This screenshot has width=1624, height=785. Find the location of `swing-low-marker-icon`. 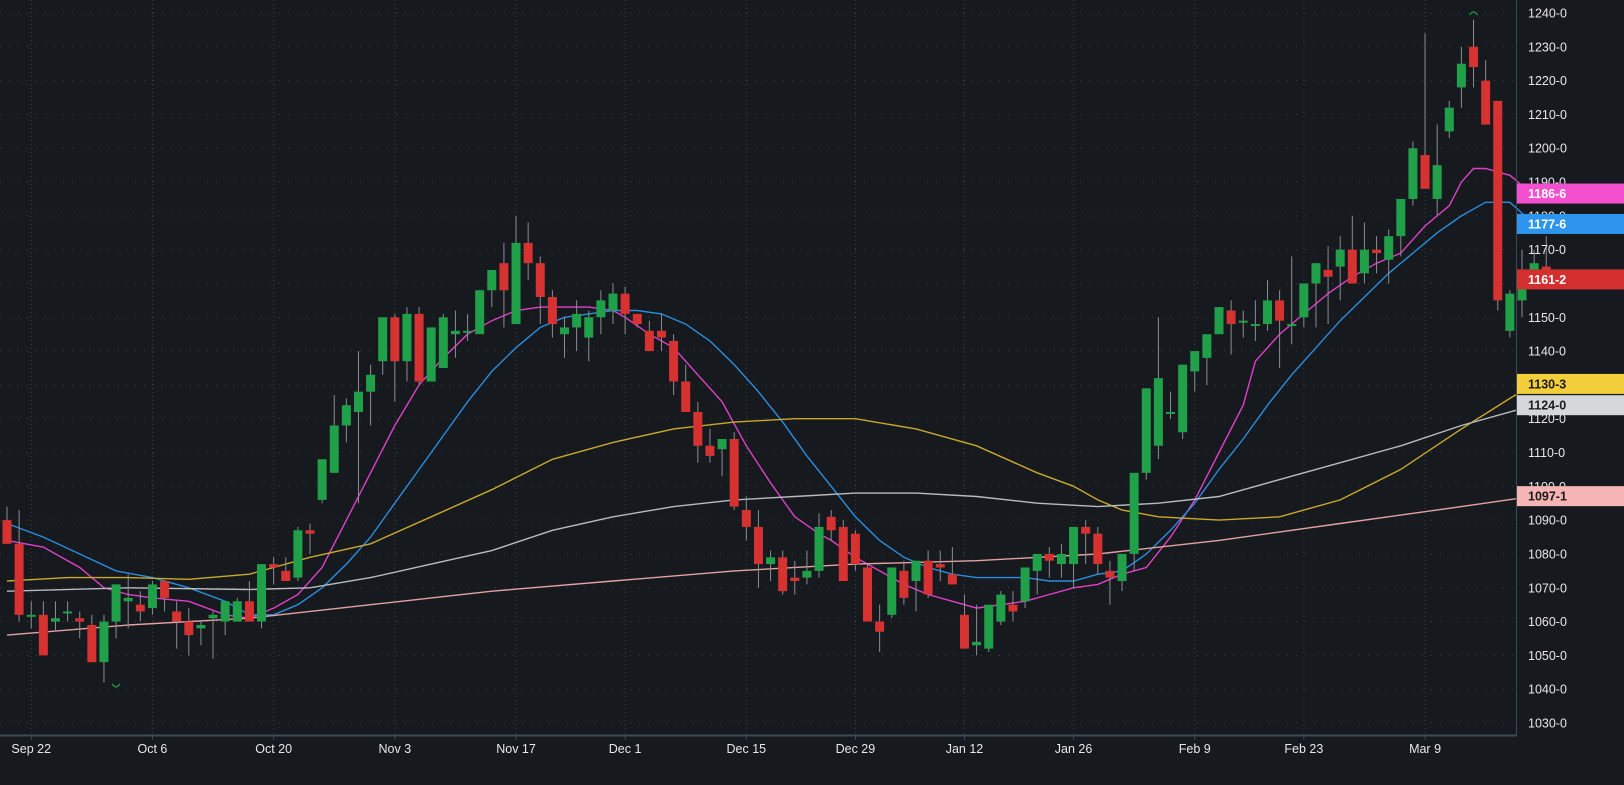

swing-low-marker-icon is located at coordinates (116, 685).